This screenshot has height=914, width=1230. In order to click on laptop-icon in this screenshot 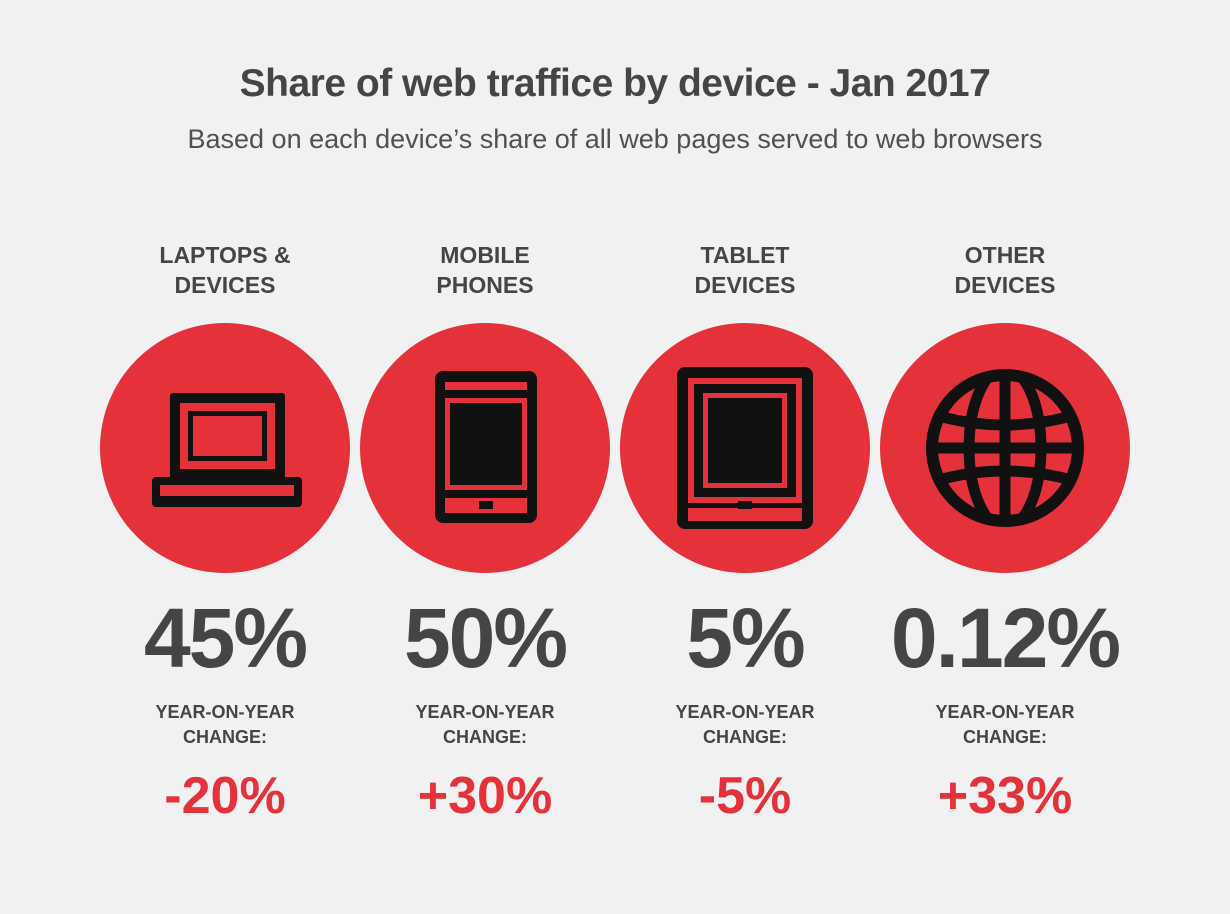, I will do `click(227, 450)`.